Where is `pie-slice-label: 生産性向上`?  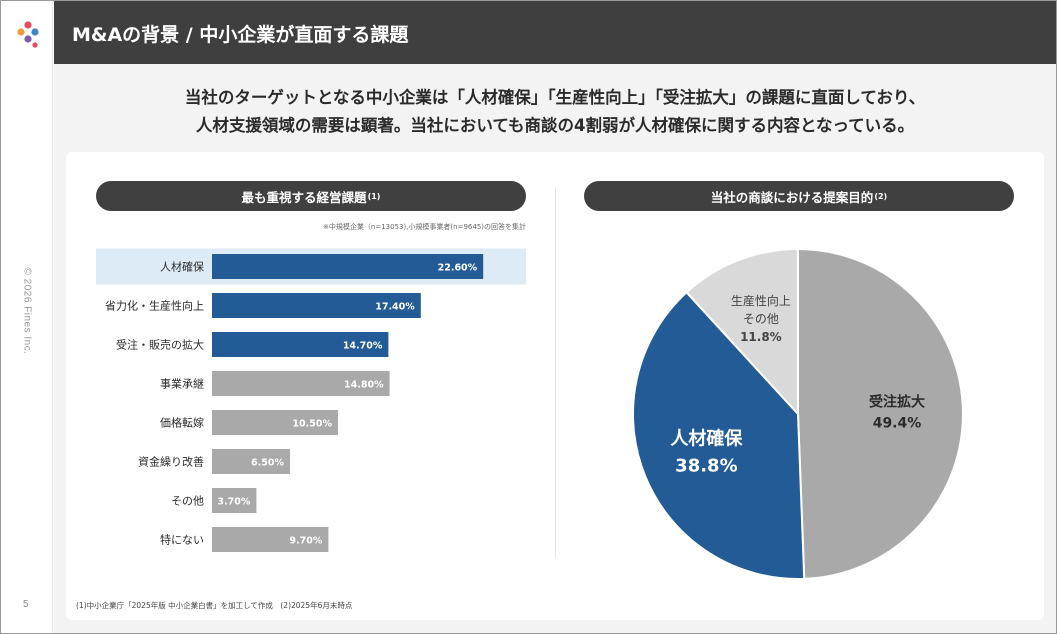
pie-slice-label: 生産性向上 is located at coordinates (761, 300).